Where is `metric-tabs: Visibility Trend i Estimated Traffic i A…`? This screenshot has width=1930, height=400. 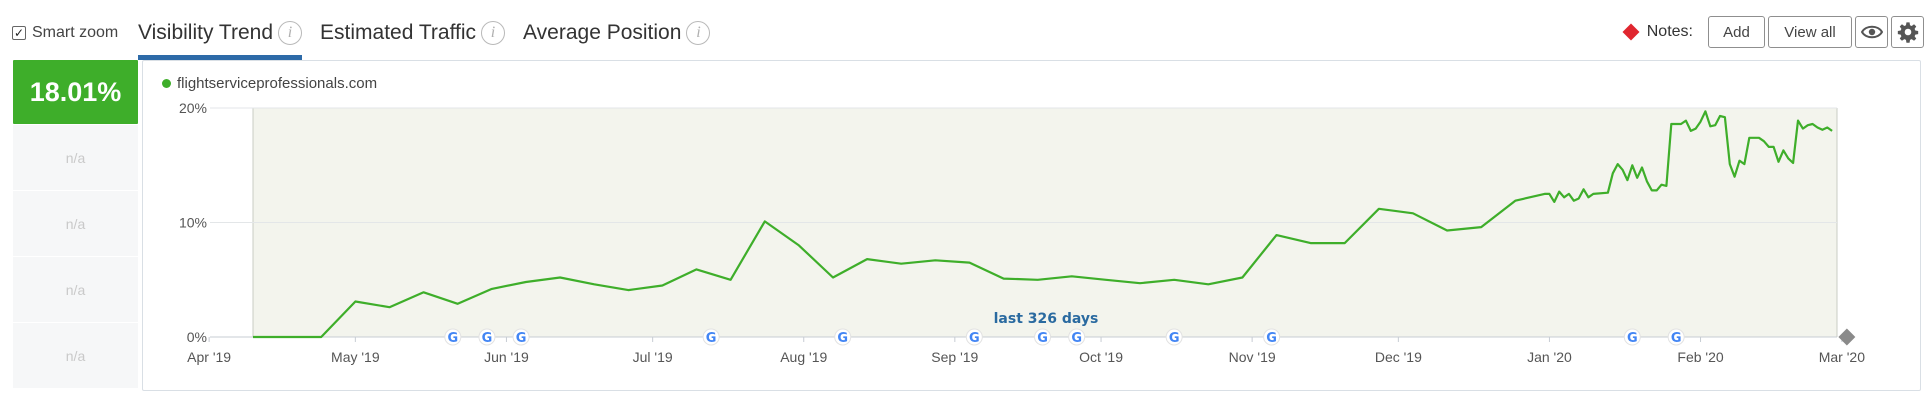 metric-tabs: Visibility Trend i Estimated Traffic i A… is located at coordinates (433, 30).